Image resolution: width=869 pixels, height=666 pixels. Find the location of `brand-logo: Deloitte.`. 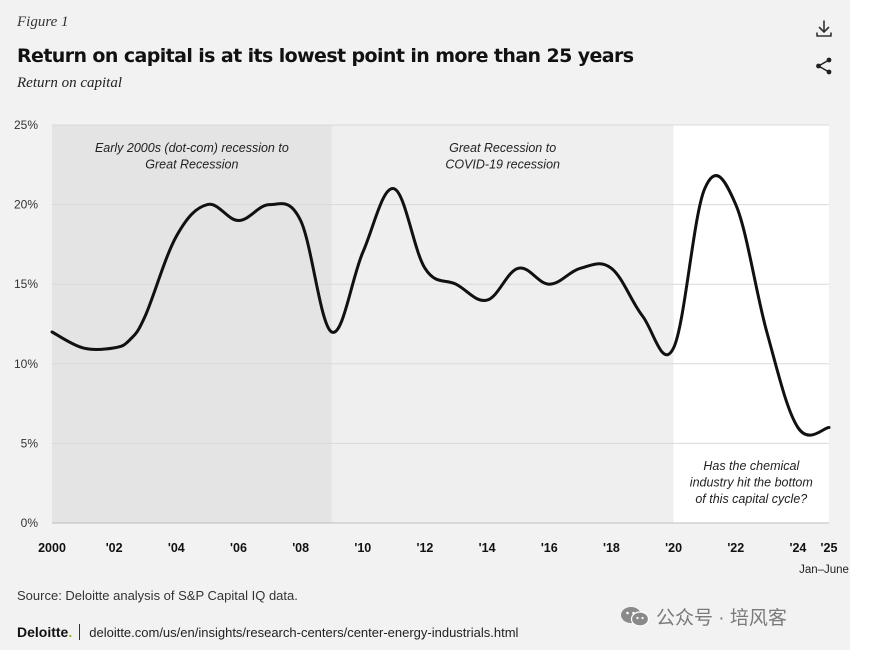

brand-logo: Deloitte. is located at coordinates (44, 632).